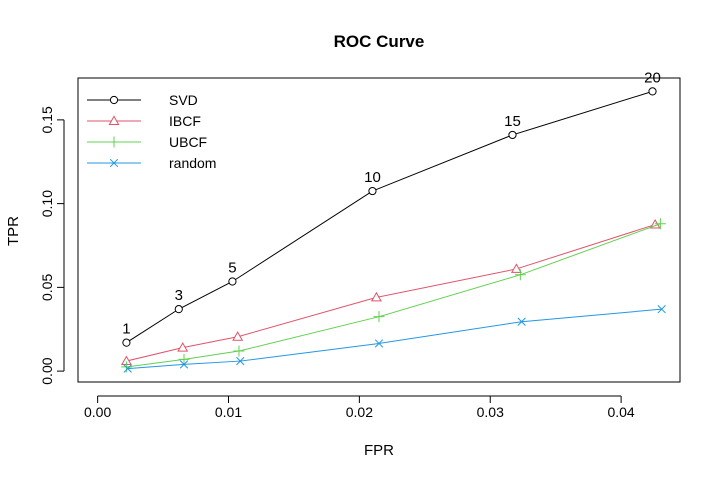 This screenshot has height=480, width=720. I want to click on x-axis-label: FPR, so click(379, 450).